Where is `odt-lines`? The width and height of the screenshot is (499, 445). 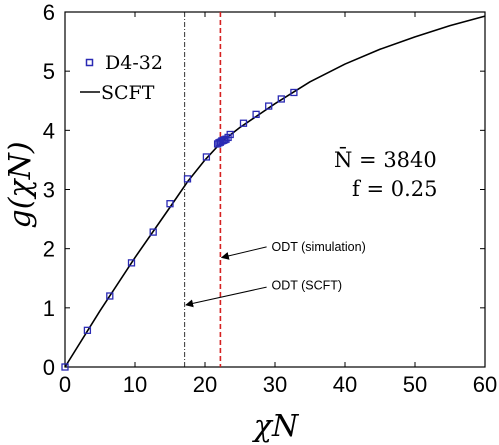
odt-lines is located at coordinates (203, 189).